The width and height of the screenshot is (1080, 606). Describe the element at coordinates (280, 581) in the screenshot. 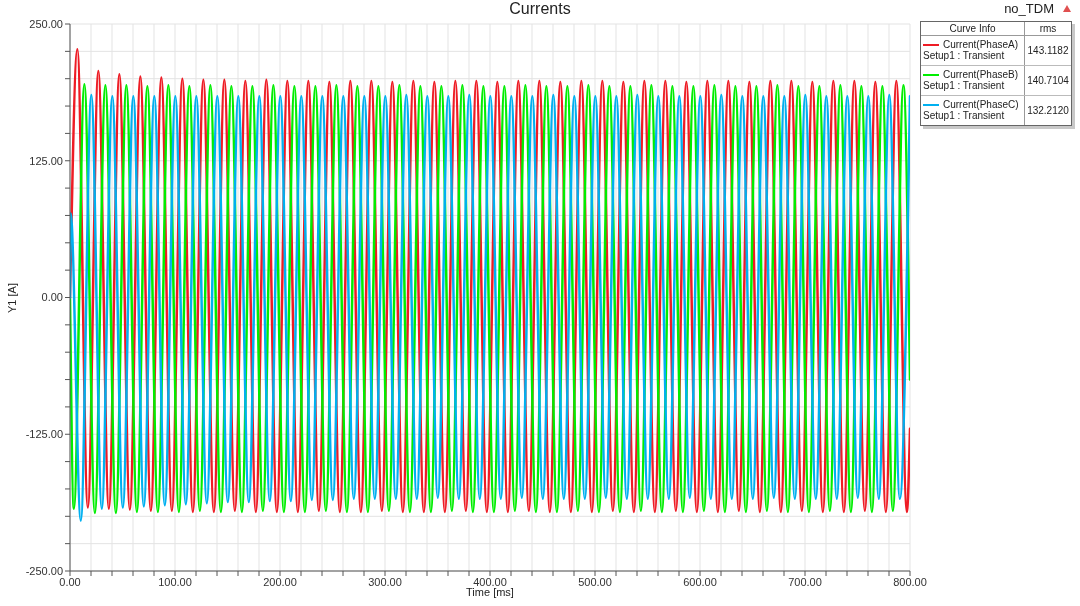

I see `x-tick-label: 200.00` at that location.